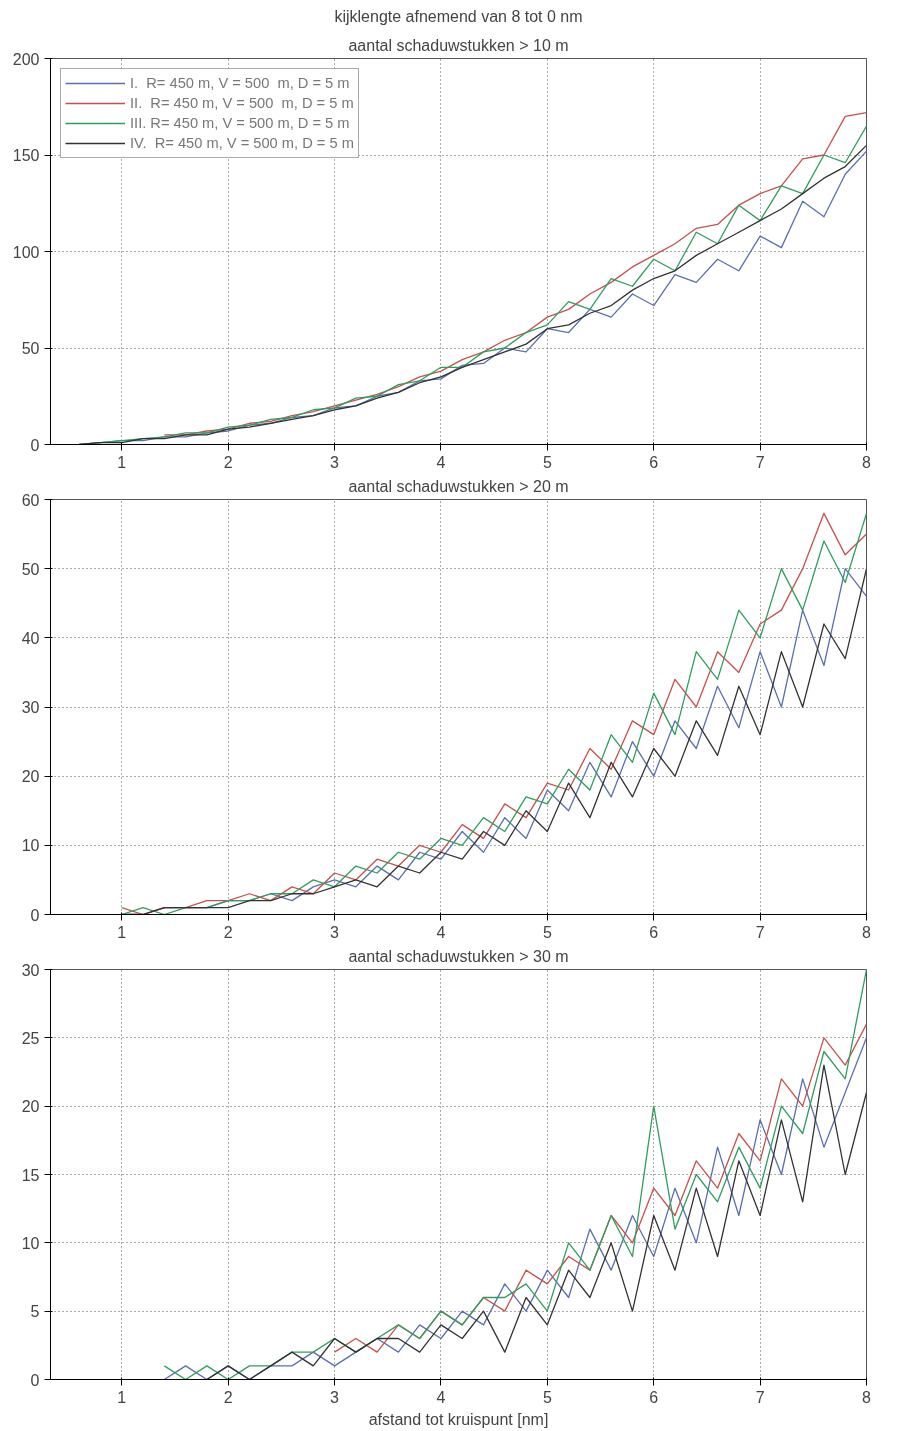 The image size is (904, 1431). I want to click on y-tick-label: 150, so click(26, 155).